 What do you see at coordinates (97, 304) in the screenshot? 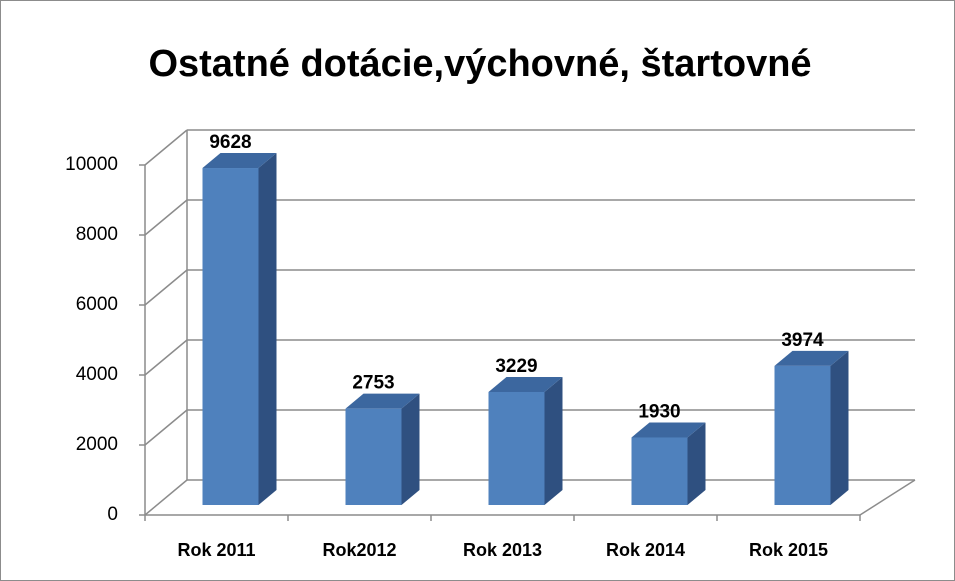
I see `y-tick-label: 6000` at bounding box center [97, 304].